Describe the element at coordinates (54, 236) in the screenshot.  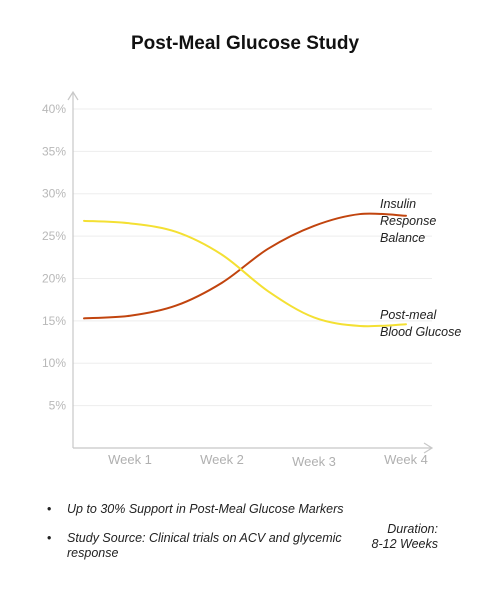
I see `y-tick-label: 25%` at that location.